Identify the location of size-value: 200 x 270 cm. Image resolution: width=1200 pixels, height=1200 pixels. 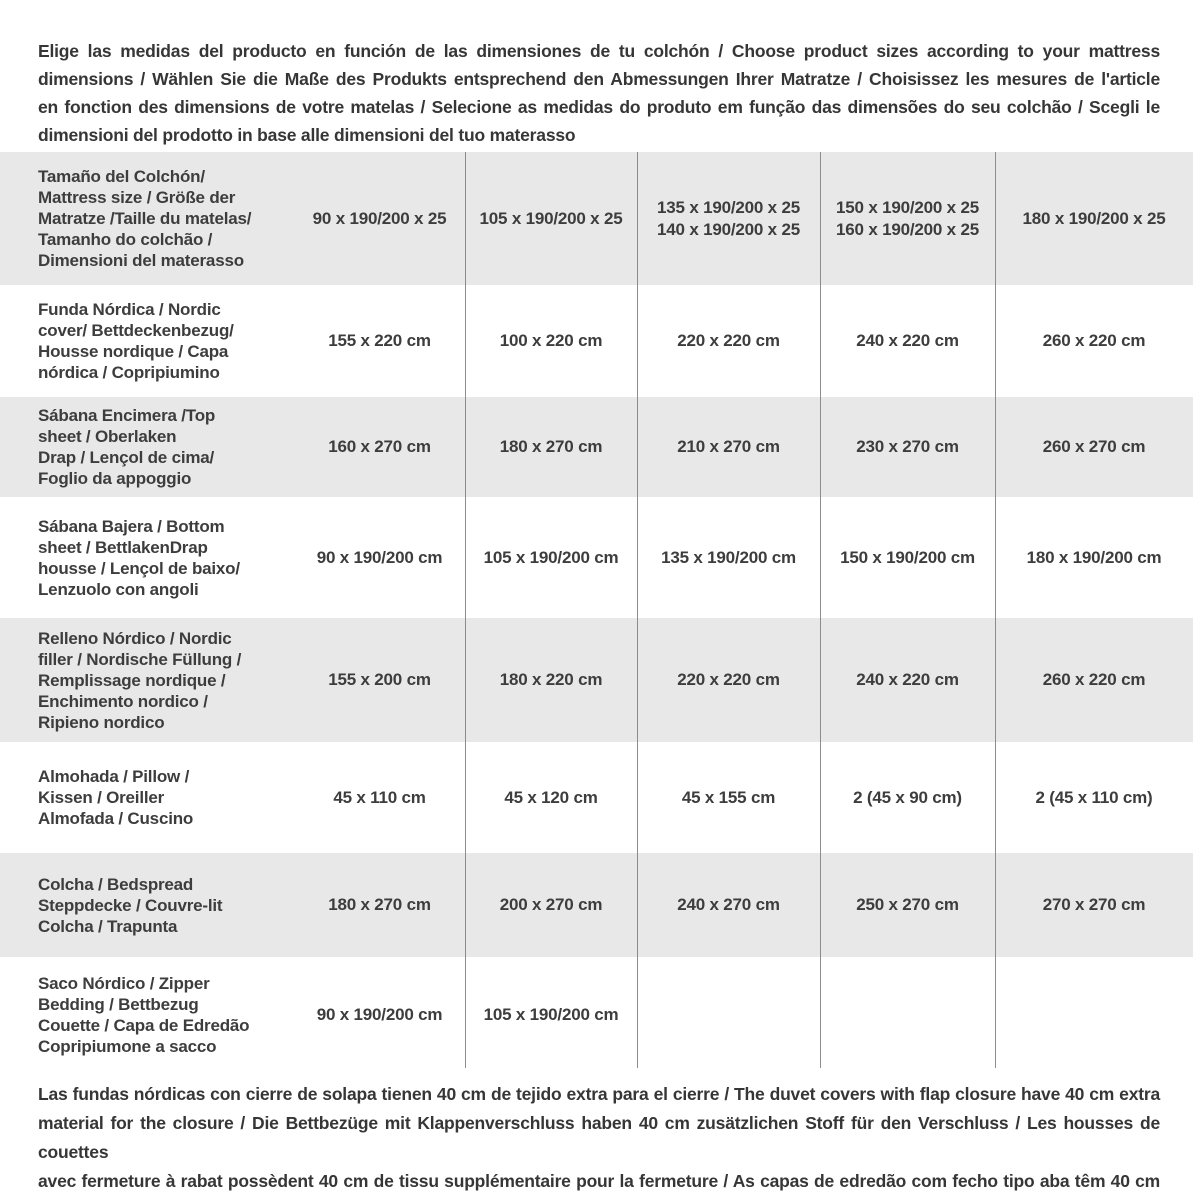
(551, 904).